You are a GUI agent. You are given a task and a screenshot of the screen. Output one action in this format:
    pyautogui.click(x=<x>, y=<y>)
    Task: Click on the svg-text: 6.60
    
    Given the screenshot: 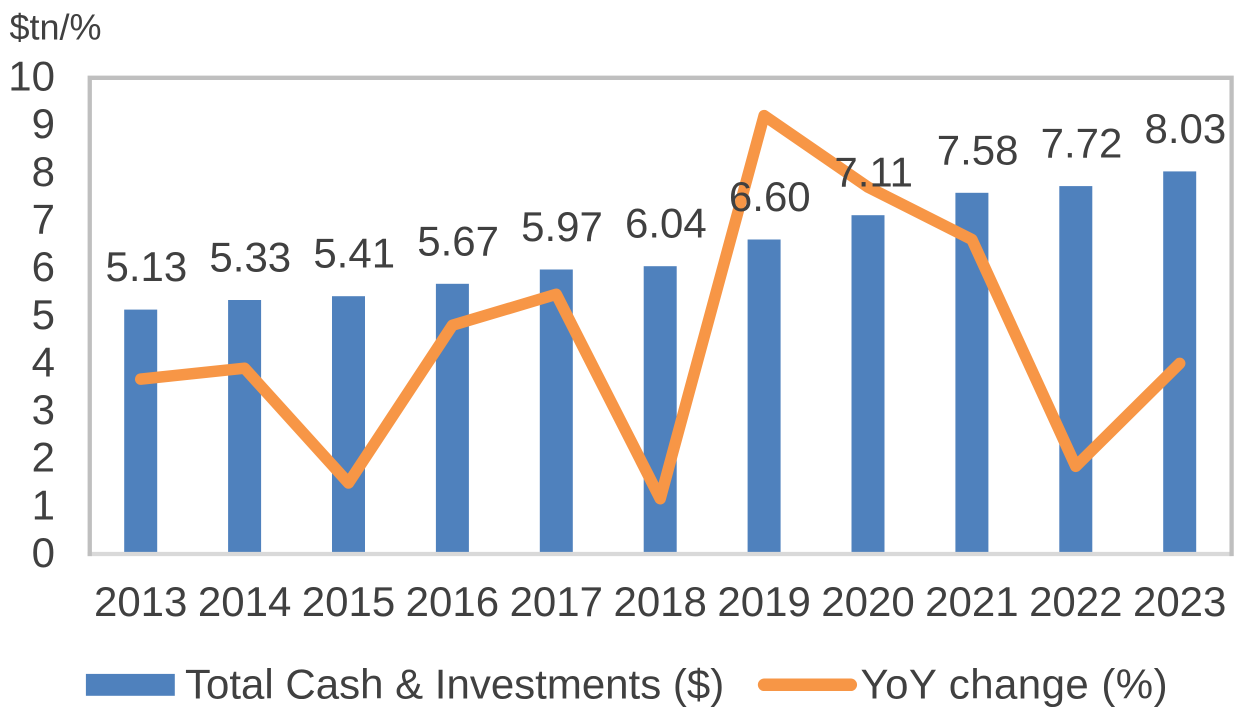 What is the action you would take?
    pyautogui.click(x=770, y=196)
    